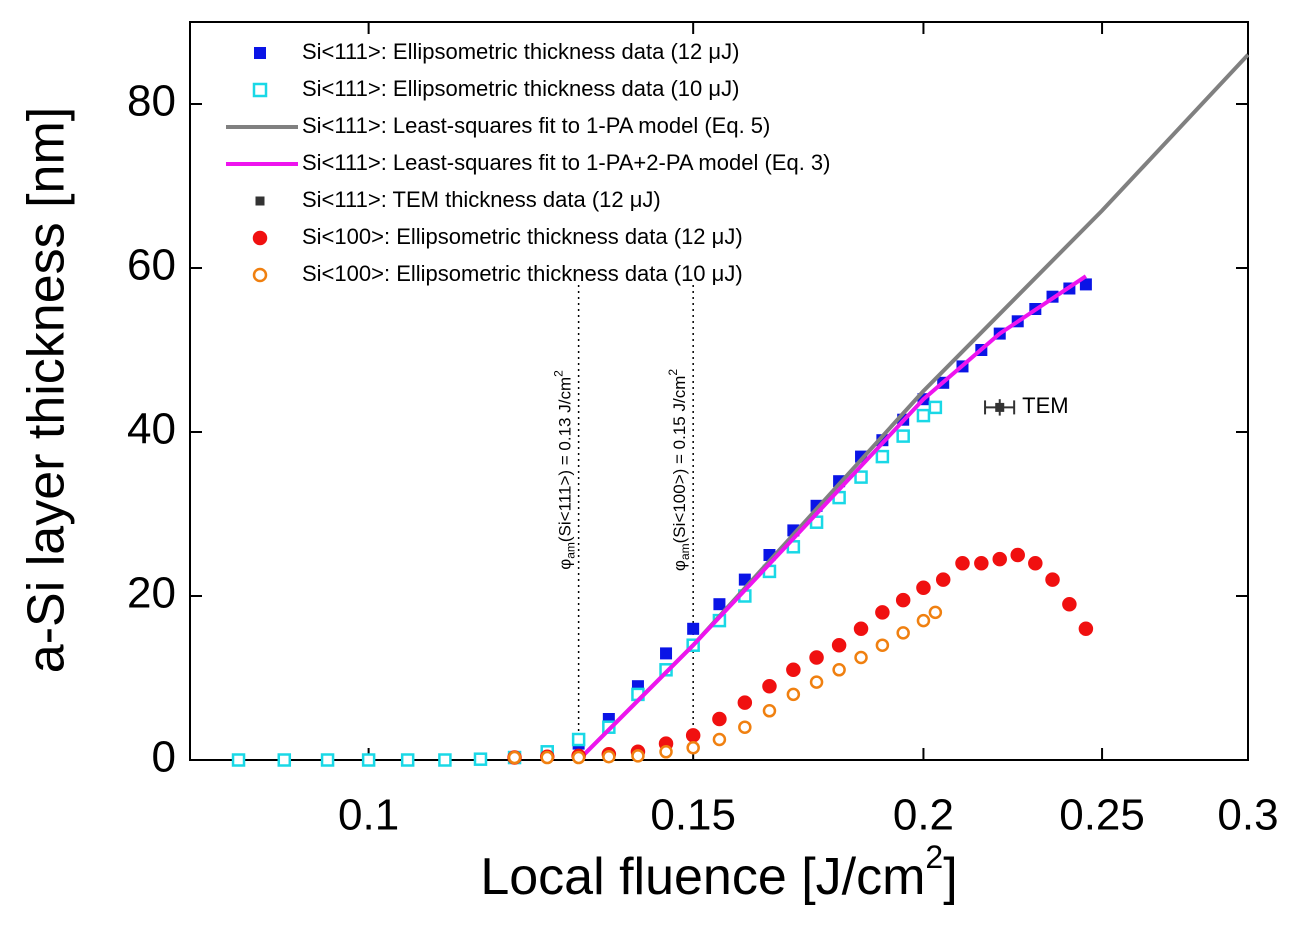 The width and height of the screenshot is (1306, 928). I want to click on y-axis-label: a-Si layer thickness [nm], so click(47, 390).